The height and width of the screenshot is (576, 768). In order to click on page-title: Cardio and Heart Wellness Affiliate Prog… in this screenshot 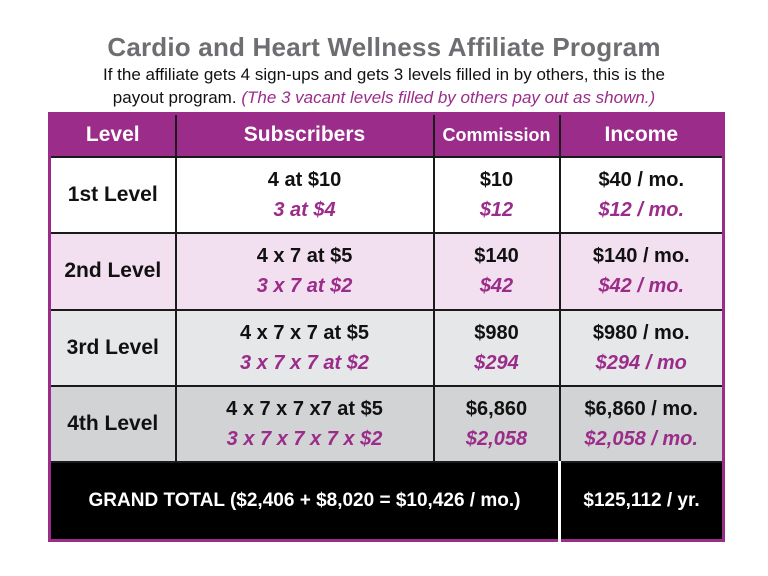, I will do `click(384, 47)`.